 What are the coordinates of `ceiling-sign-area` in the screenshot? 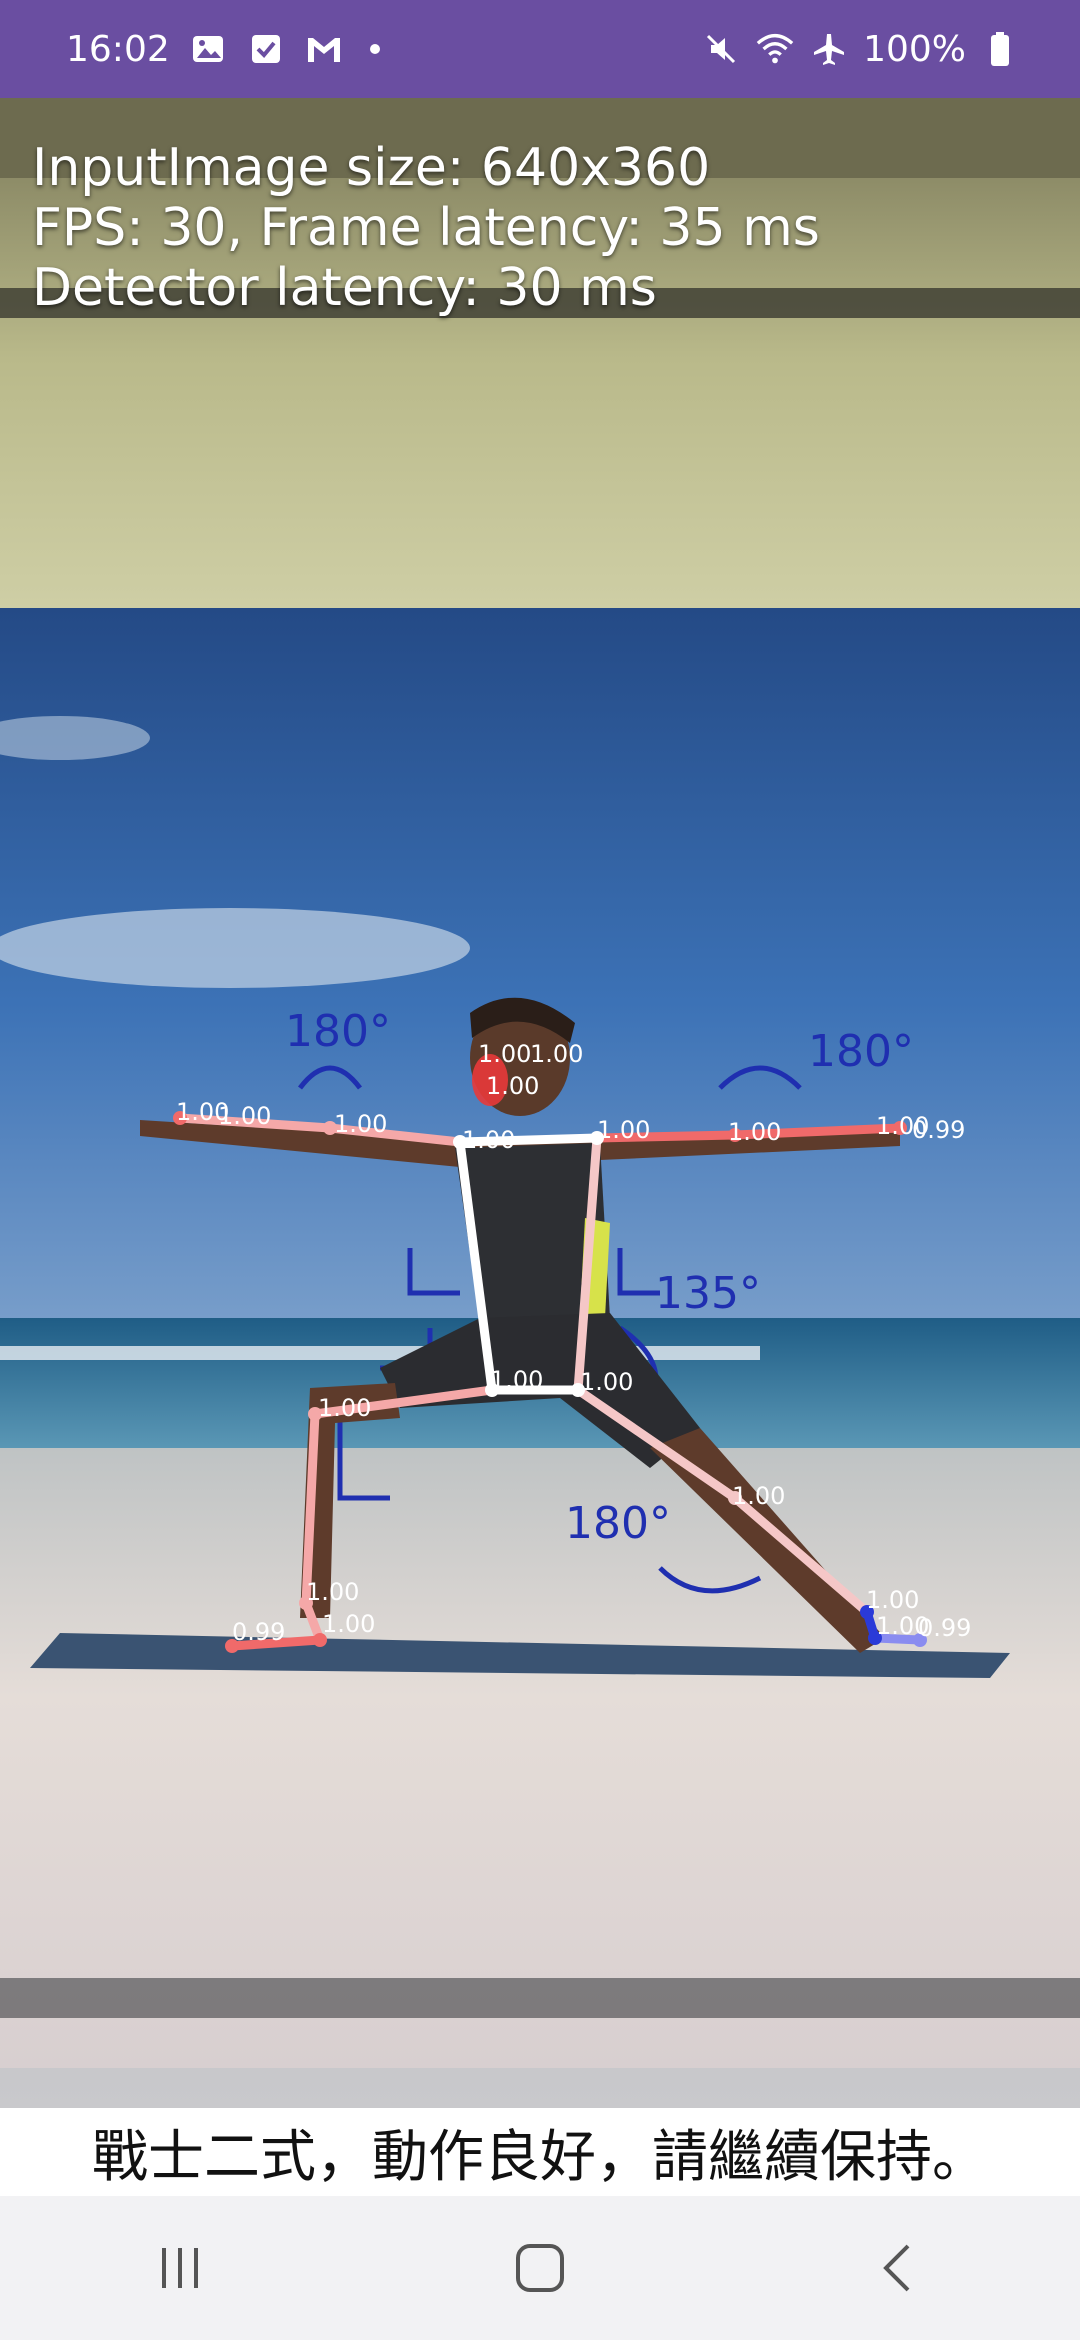 It's located at (540, 138).